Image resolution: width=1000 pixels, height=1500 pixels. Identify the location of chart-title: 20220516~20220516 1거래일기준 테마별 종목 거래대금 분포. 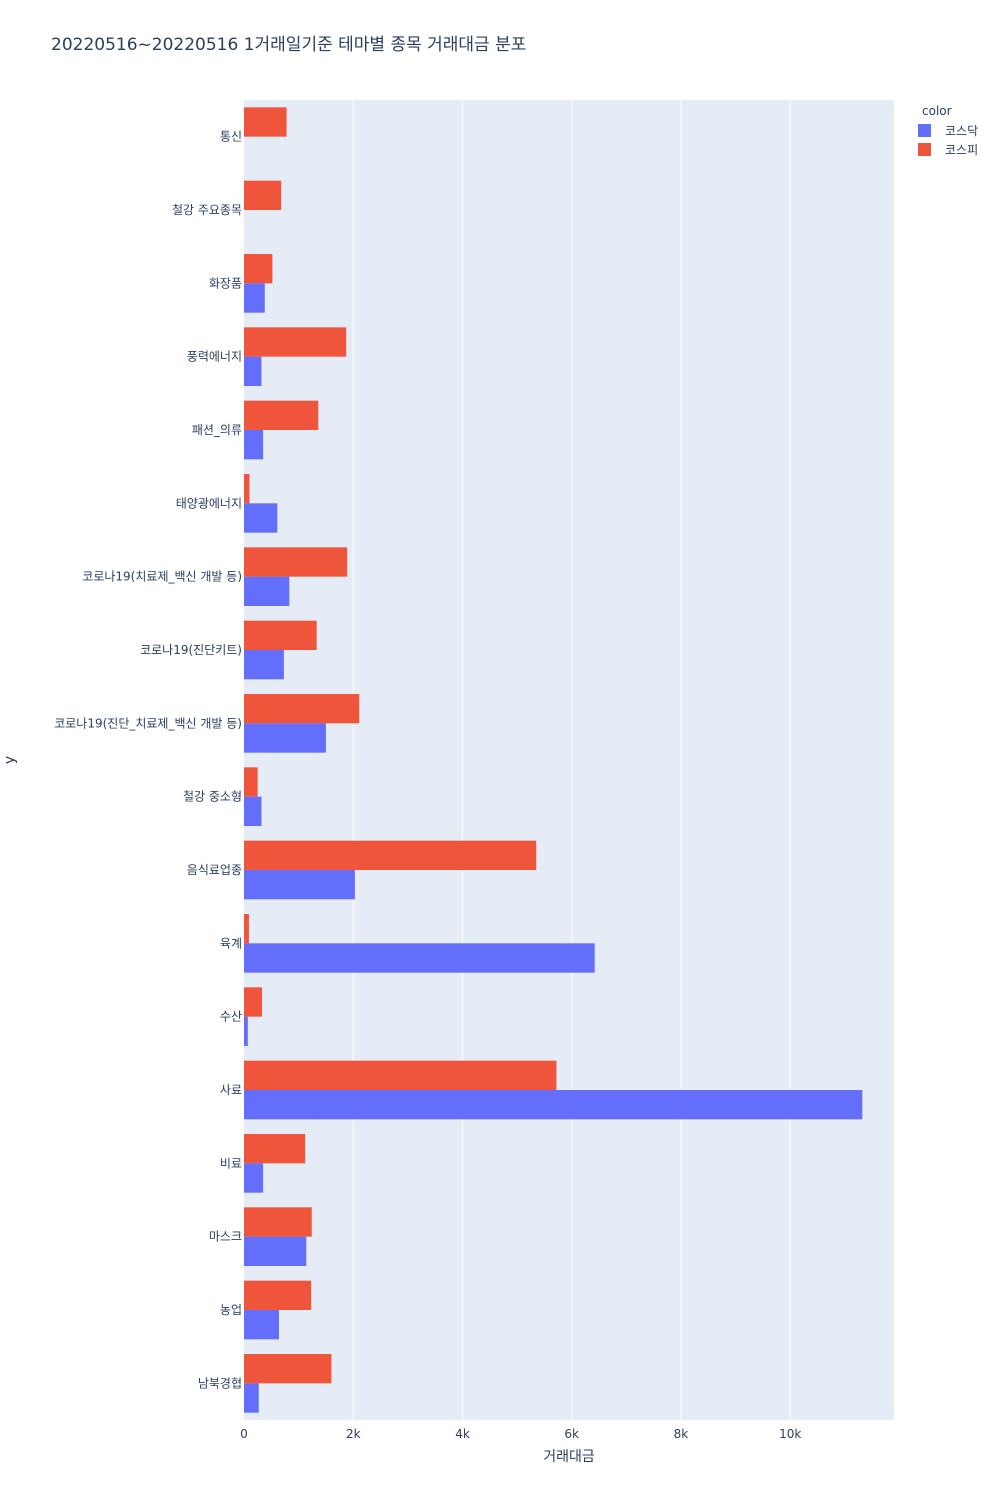
(289, 45).